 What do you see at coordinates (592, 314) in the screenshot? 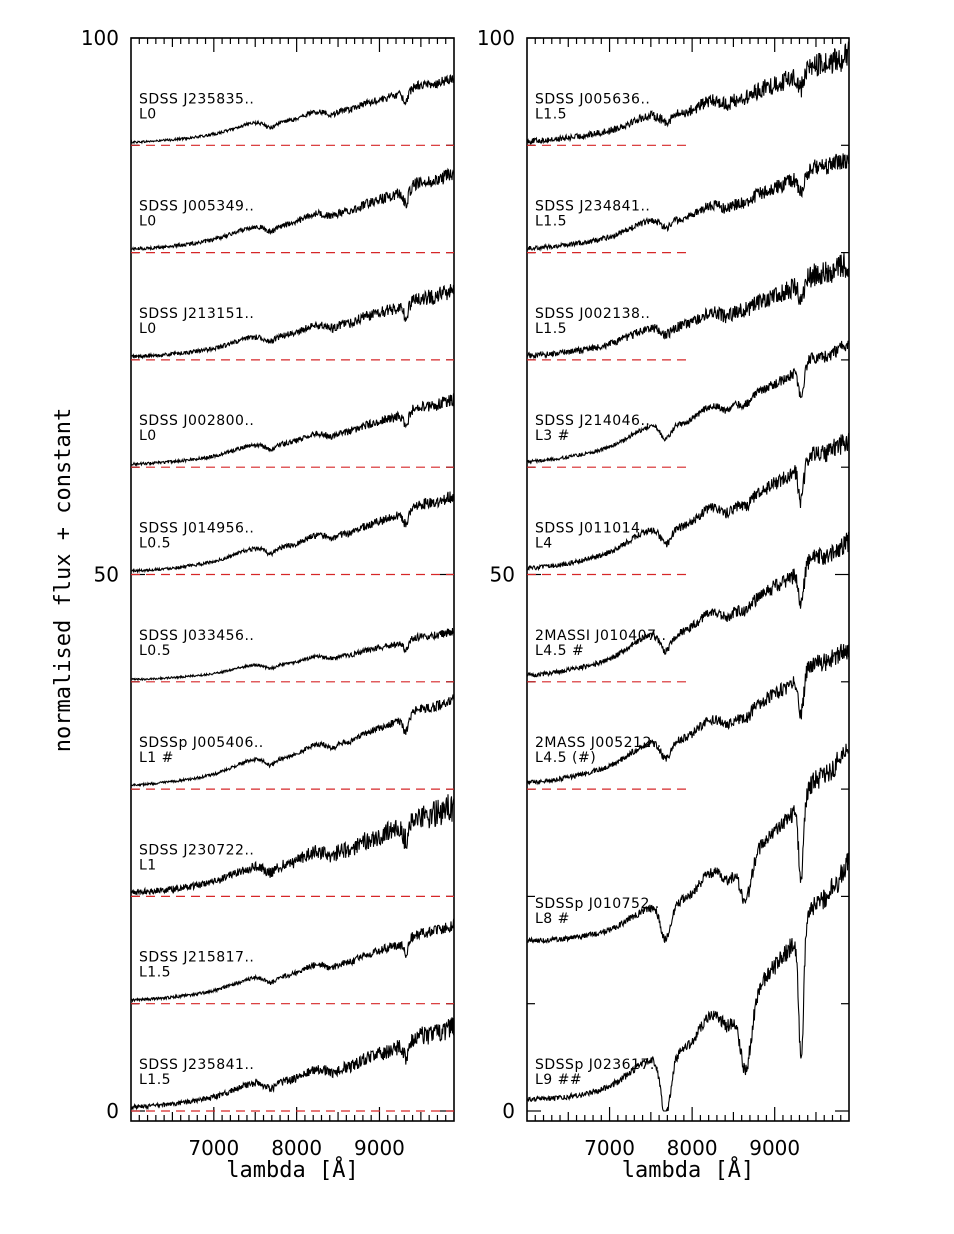
I see `spectrum-name-label: SDSS J002138..` at bounding box center [592, 314].